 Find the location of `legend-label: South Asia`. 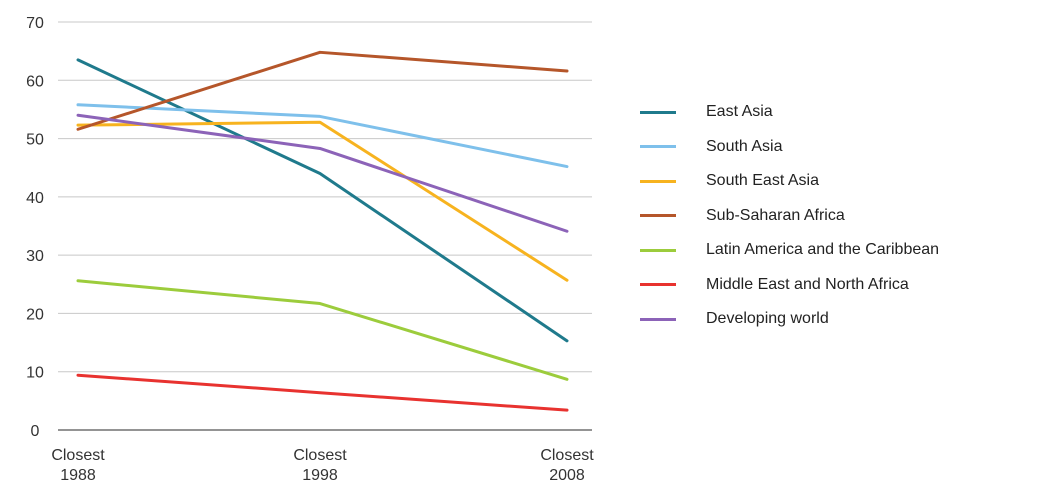

legend-label: South Asia is located at coordinates (744, 146).